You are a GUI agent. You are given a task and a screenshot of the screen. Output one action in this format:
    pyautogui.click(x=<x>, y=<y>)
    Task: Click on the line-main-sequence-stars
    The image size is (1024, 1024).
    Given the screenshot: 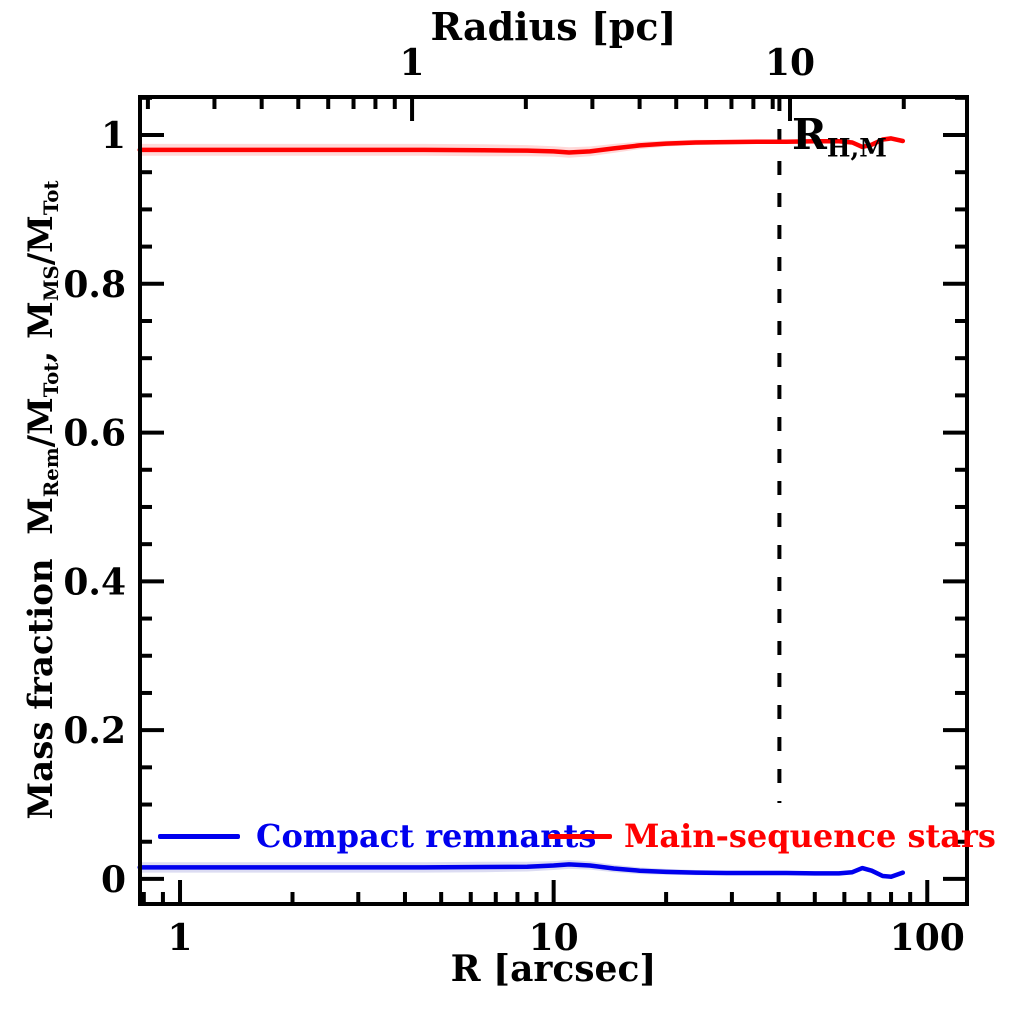 What is the action you would take?
    pyautogui.click(x=521, y=145)
    